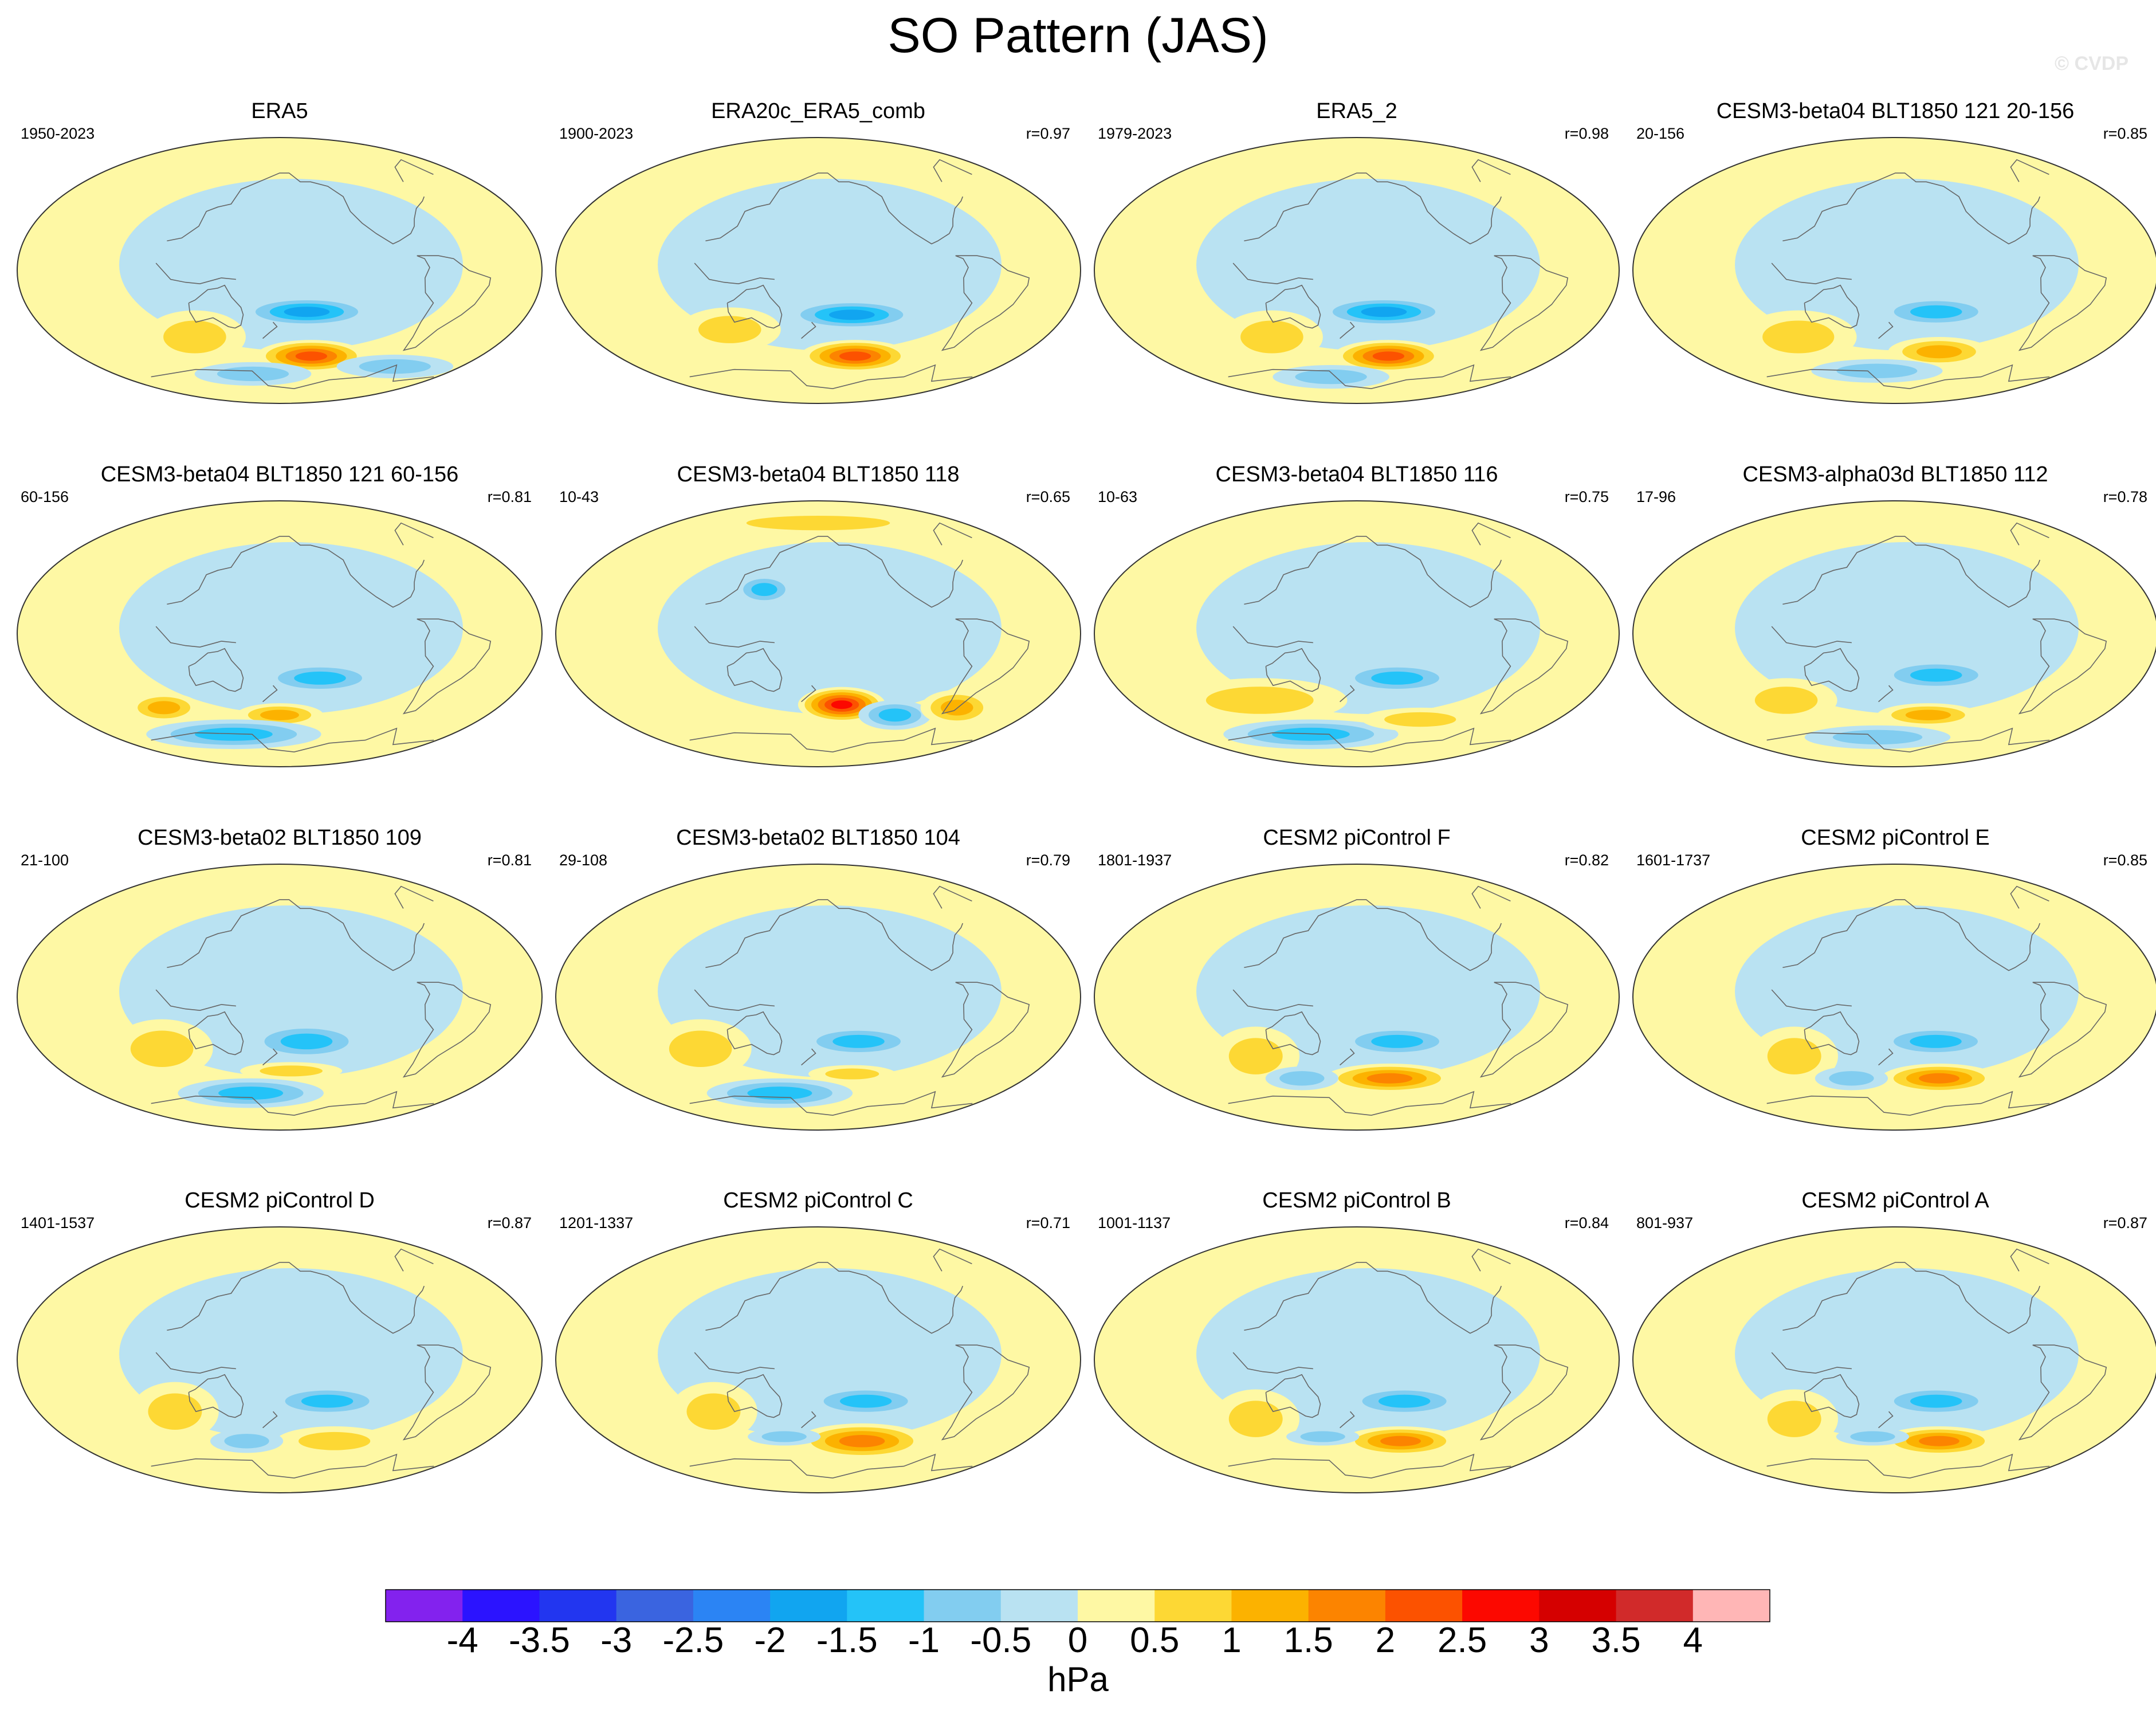 The width and height of the screenshot is (2156, 1714). What do you see at coordinates (818, 1004) in the screenshot?
I see `map-panel: CESM3-beta02 BLT1850 104 29-108 r=0.79` at bounding box center [818, 1004].